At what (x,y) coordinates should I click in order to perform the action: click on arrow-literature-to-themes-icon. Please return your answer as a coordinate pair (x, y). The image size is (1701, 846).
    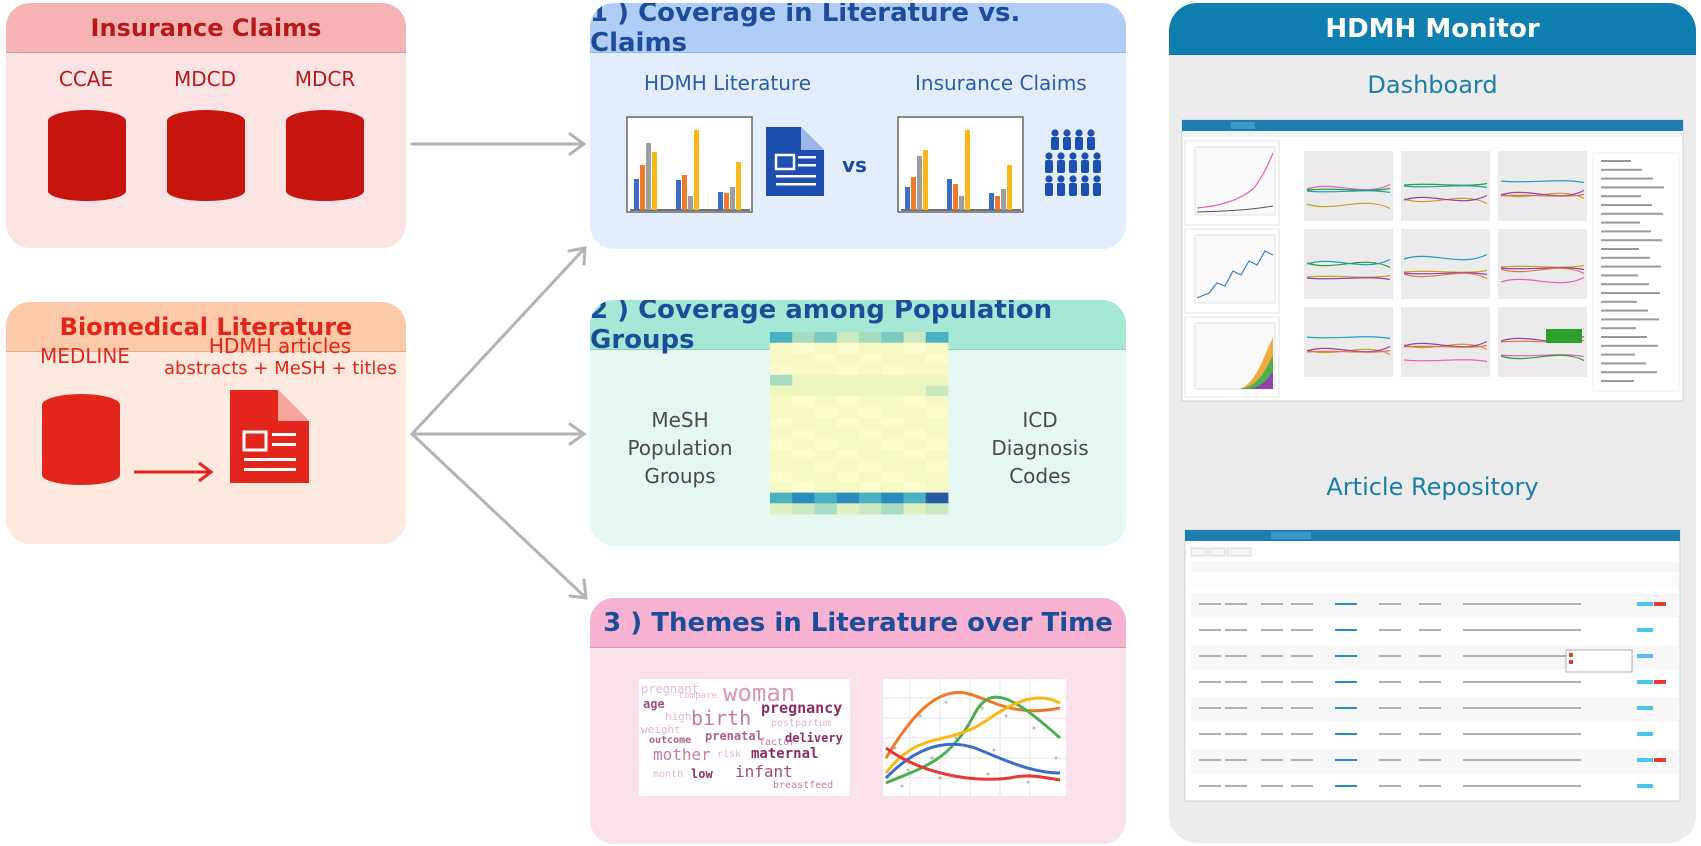
    Looking at the image, I should click on (499, 516).